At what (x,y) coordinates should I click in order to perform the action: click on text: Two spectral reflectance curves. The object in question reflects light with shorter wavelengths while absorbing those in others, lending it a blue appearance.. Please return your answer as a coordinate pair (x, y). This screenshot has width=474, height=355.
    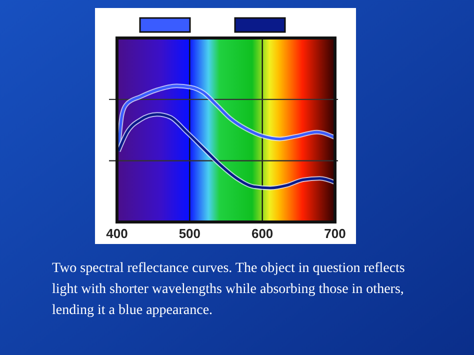
    Looking at the image, I should click on (228, 289).